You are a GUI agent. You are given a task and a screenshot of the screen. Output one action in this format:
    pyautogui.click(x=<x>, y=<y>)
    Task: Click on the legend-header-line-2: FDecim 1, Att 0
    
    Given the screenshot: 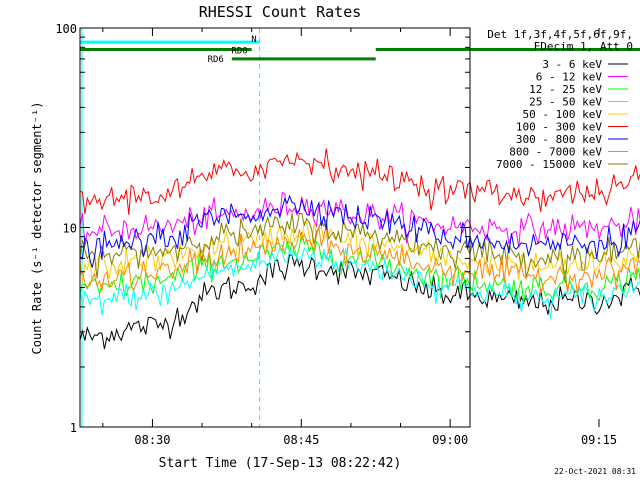 What is the action you would take?
    pyautogui.click(x=583, y=46)
    